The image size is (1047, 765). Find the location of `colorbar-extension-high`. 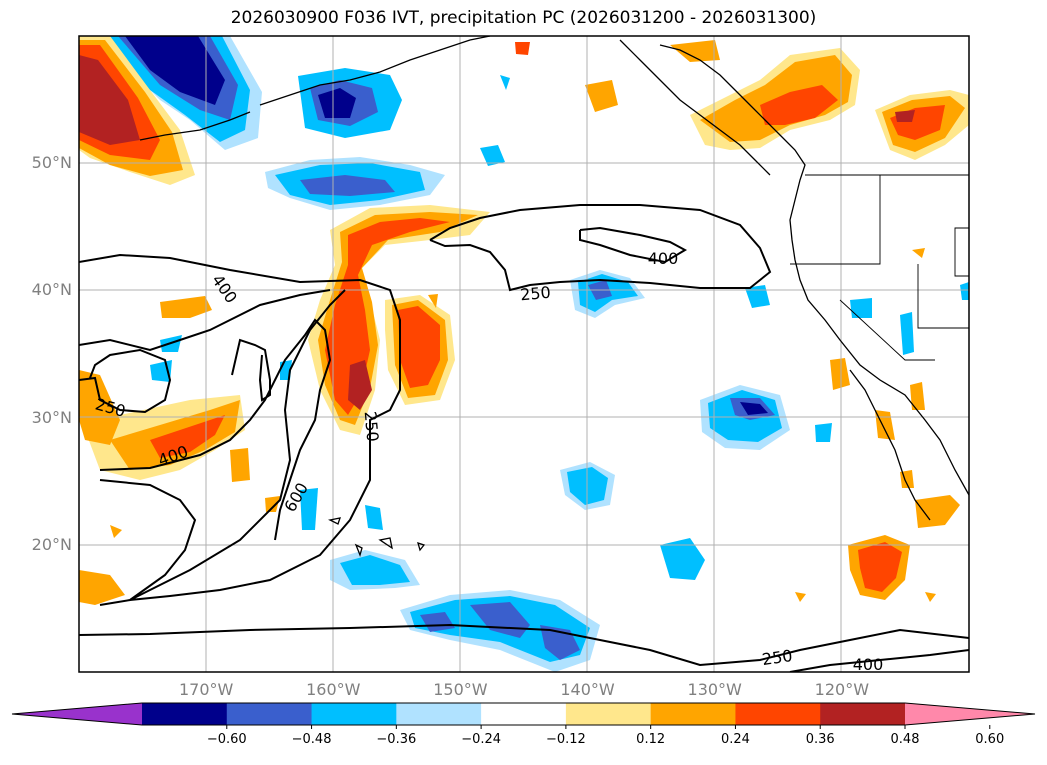

colorbar-extension-high is located at coordinates (970, 714).